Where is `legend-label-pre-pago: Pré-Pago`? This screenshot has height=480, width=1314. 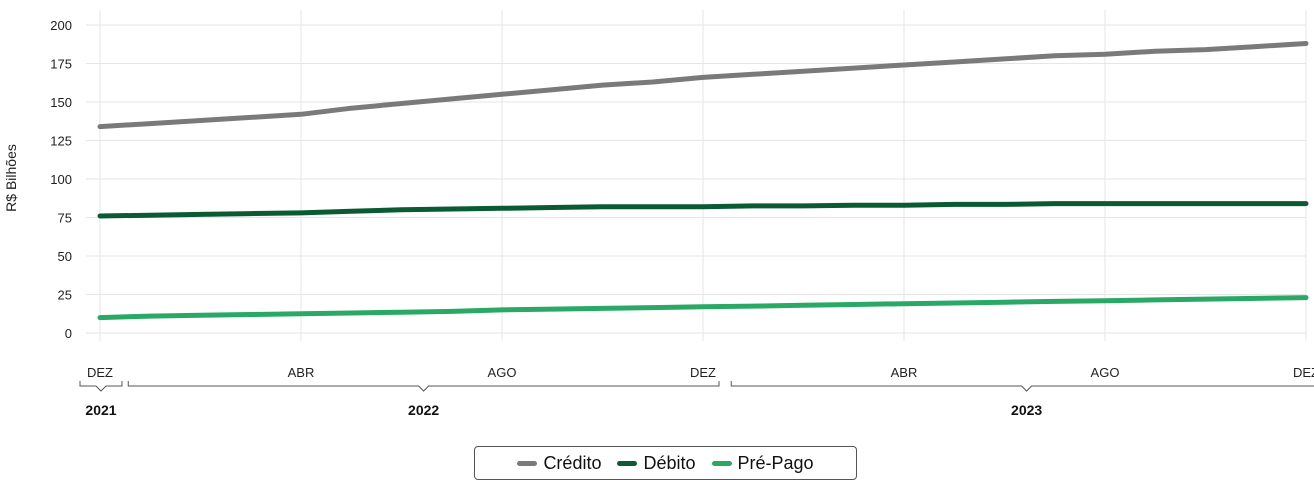 legend-label-pre-pago: Pré-Pago is located at coordinates (775, 462).